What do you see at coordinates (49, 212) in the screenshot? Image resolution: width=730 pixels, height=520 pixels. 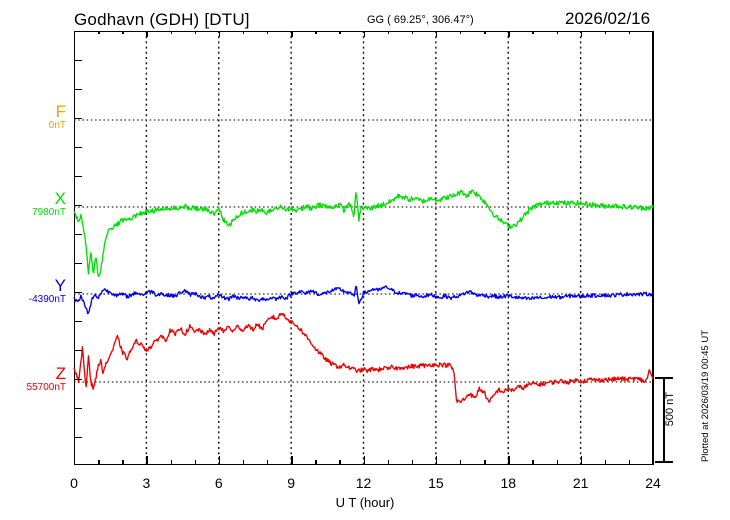 I see `component-baseline-x: 7980nT` at bounding box center [49, 212].